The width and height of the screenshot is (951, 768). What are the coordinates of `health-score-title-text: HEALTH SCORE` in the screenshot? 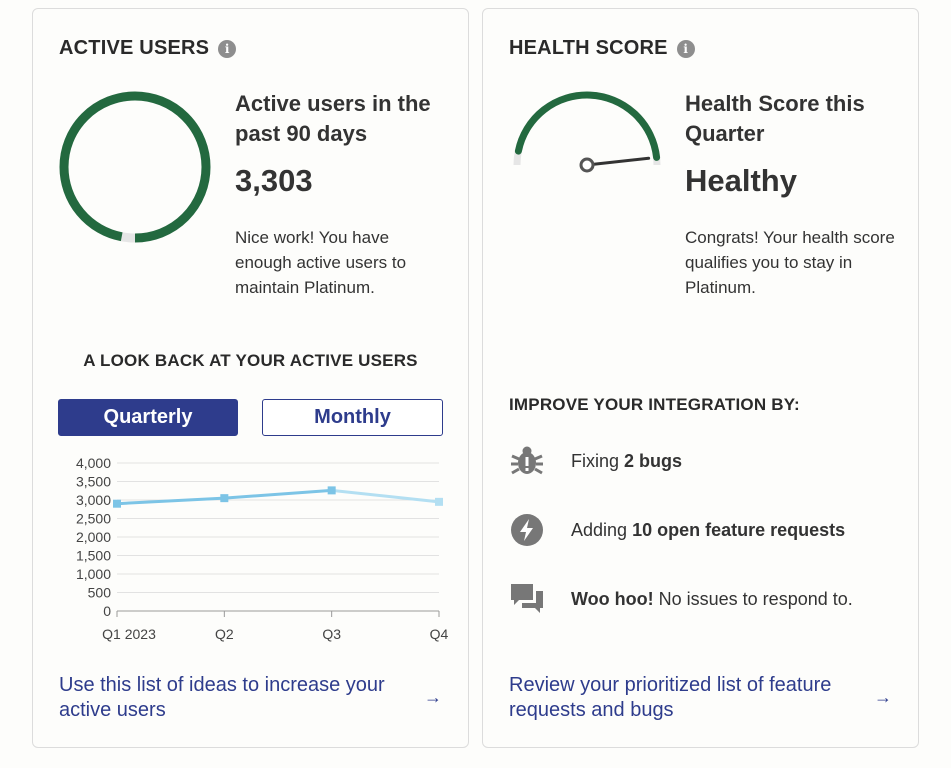 It's located at (588, 48).